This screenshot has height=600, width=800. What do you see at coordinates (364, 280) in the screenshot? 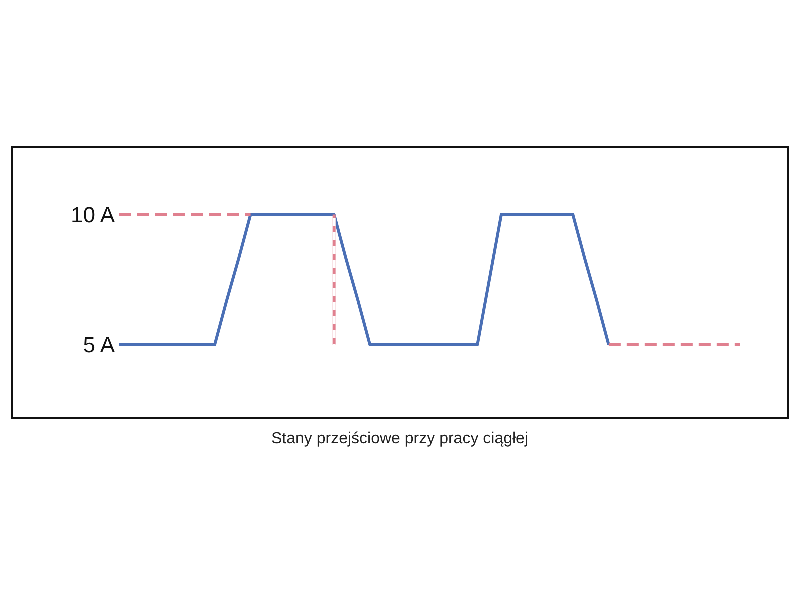
I see `line-series` at bounding box center [364, 280].